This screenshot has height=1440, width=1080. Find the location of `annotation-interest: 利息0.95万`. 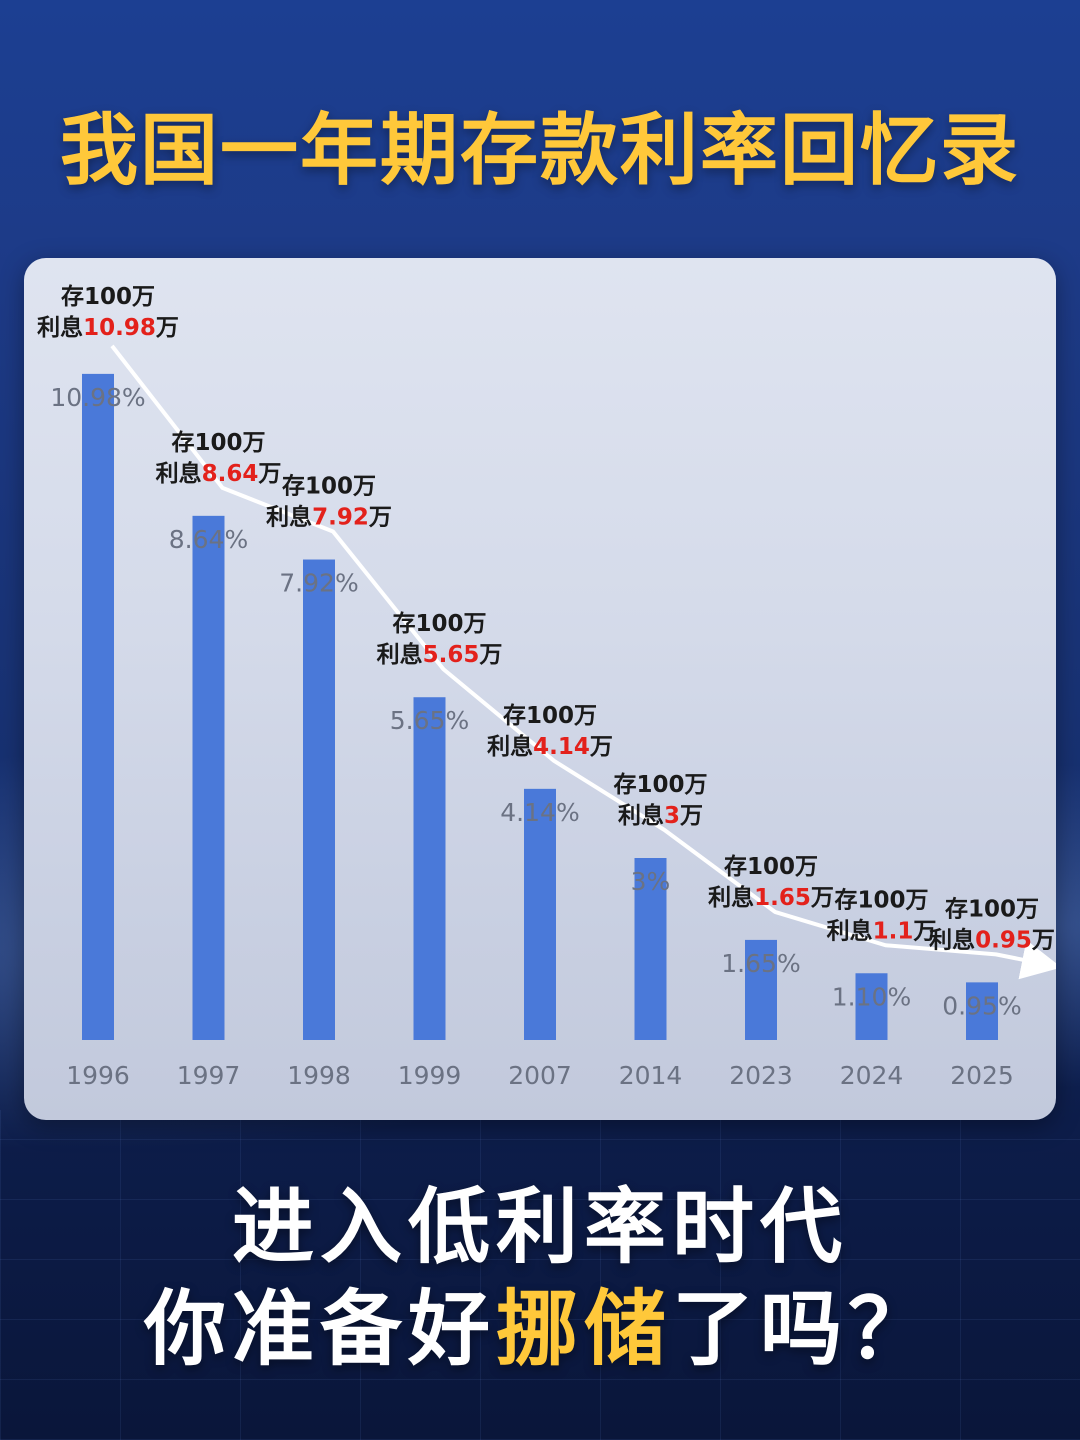

annotation-interest: 利息0.95万 is located at coordinates (992, 939).